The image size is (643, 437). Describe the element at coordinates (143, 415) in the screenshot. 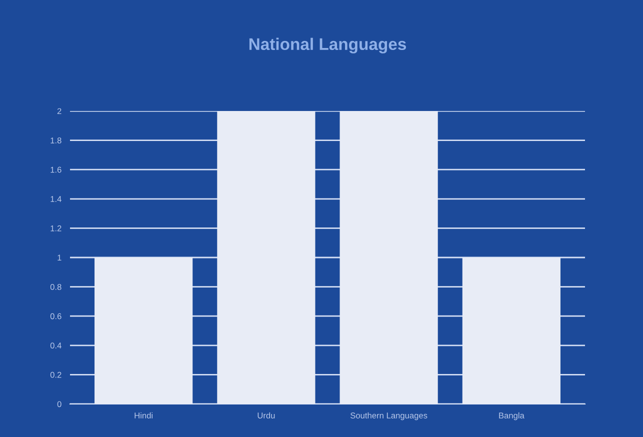

I see `x-tick-label: Hindi` at that location.